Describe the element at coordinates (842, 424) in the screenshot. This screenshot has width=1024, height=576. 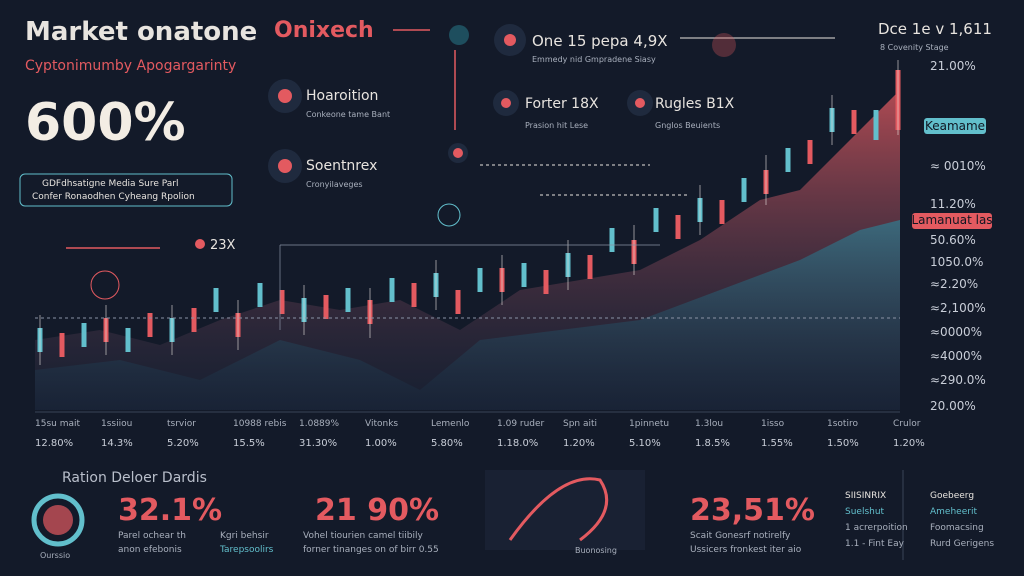
I see `x-label: 1sotiro` at that location.